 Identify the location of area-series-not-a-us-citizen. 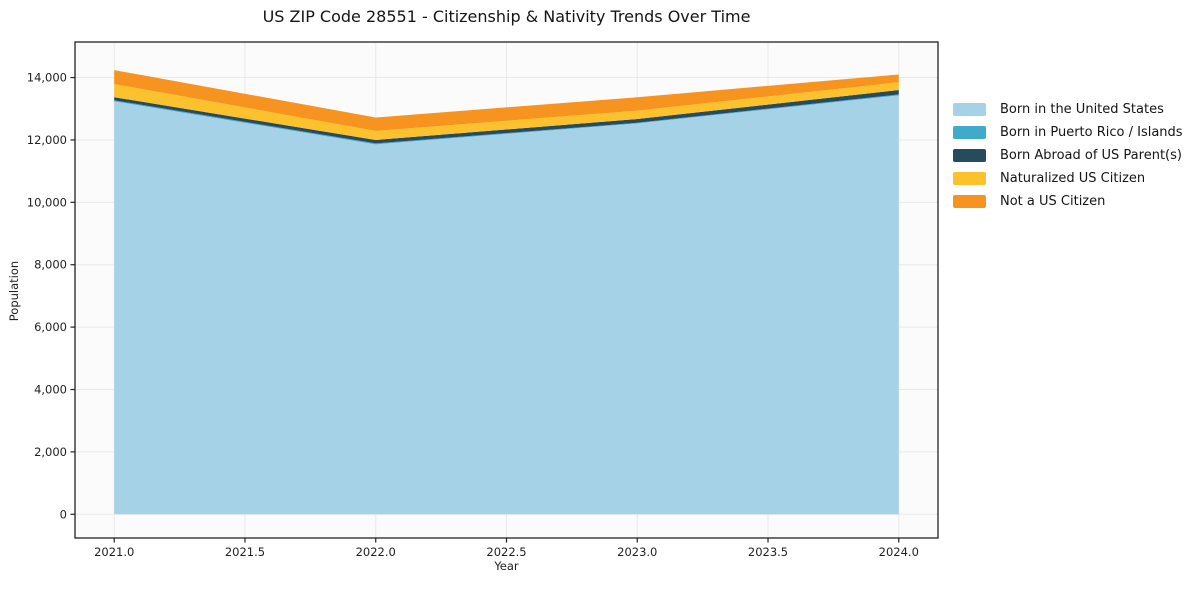
(506, 100).